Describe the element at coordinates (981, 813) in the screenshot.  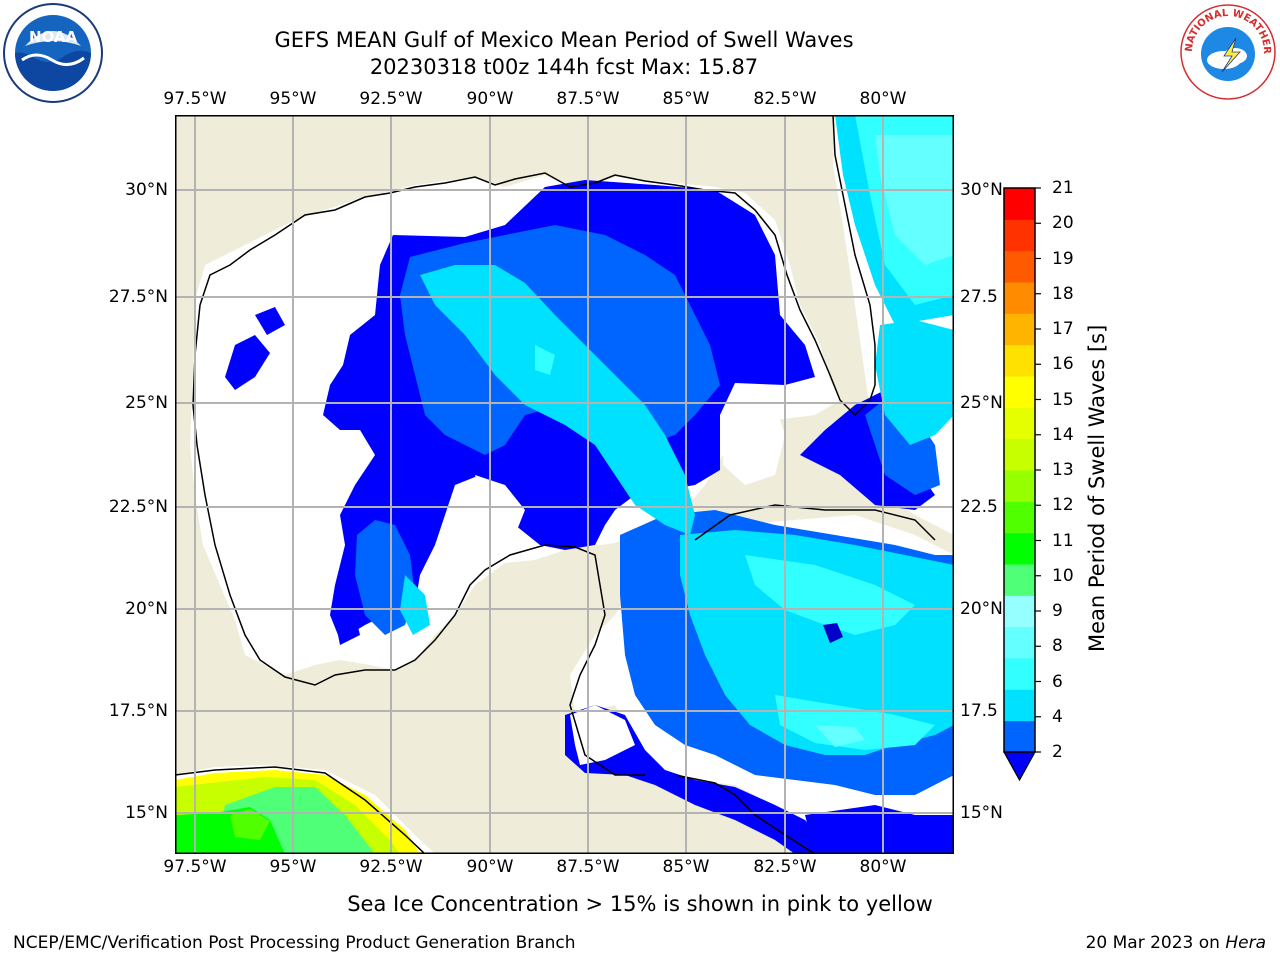
I see `lat-label-right: 15°N` at that location.